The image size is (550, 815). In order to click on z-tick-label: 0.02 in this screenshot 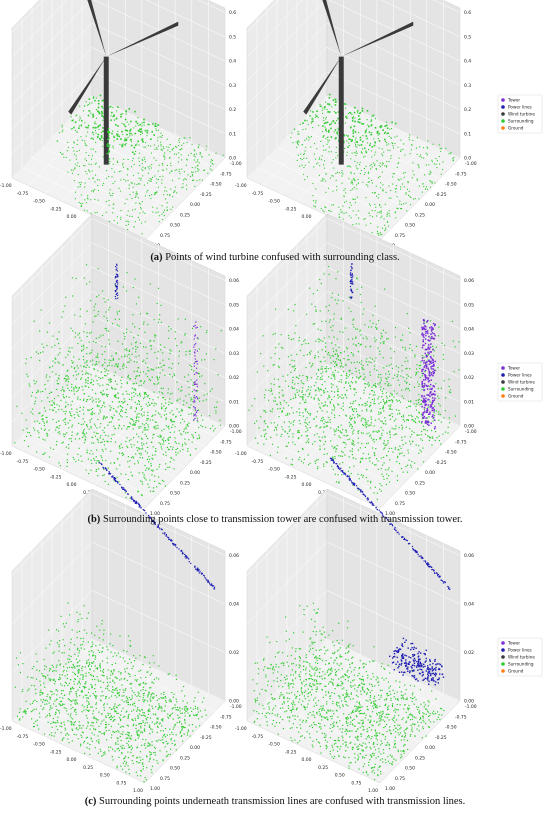, I will do `click(469, 378)`.